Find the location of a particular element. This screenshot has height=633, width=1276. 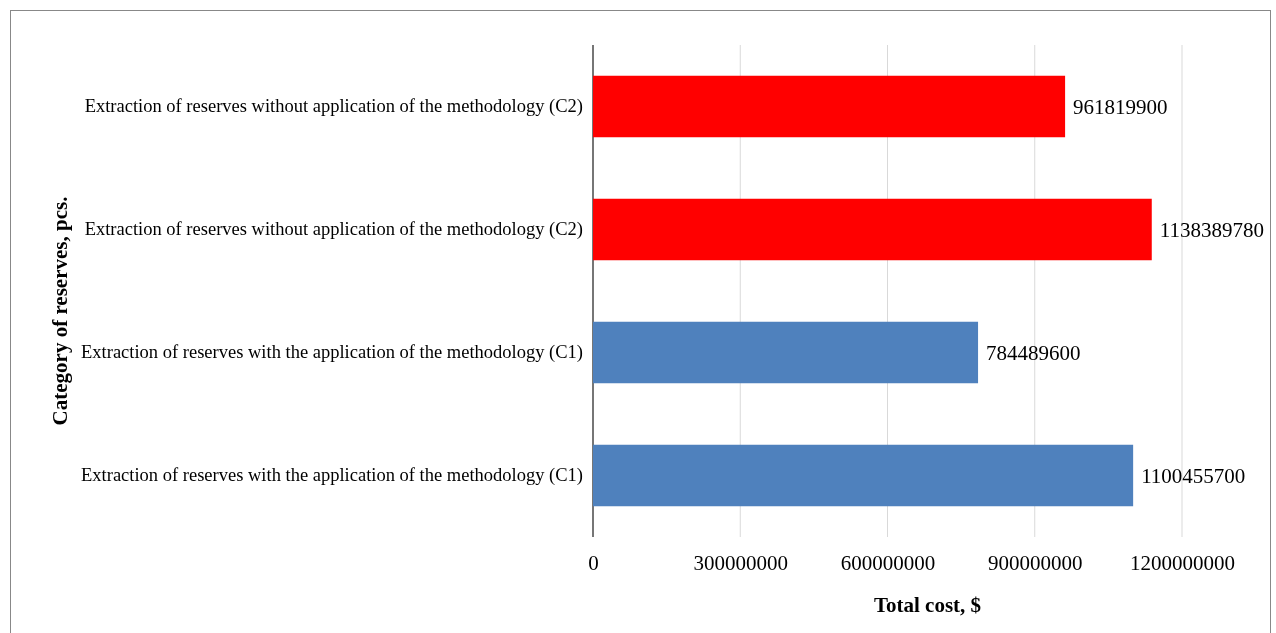

data-label: 1100455700 is located at coordinates (1193, 475).